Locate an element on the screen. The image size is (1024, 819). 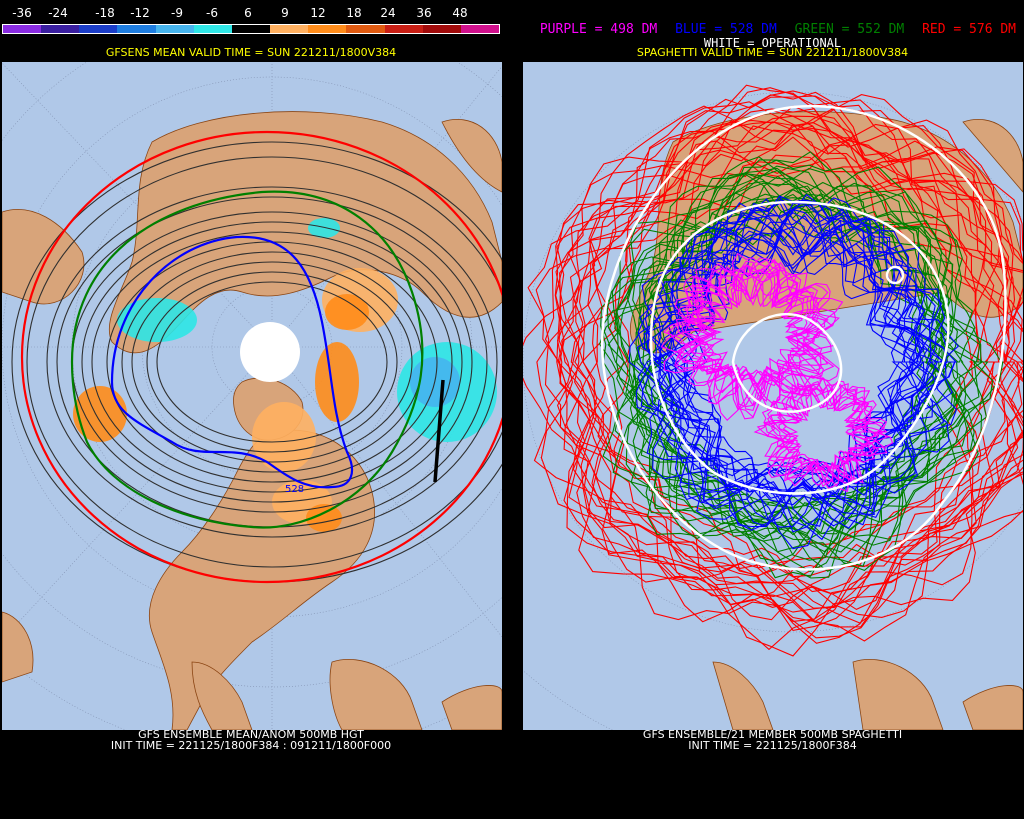
trough-axis-marker is located at coordinates (439, 431).